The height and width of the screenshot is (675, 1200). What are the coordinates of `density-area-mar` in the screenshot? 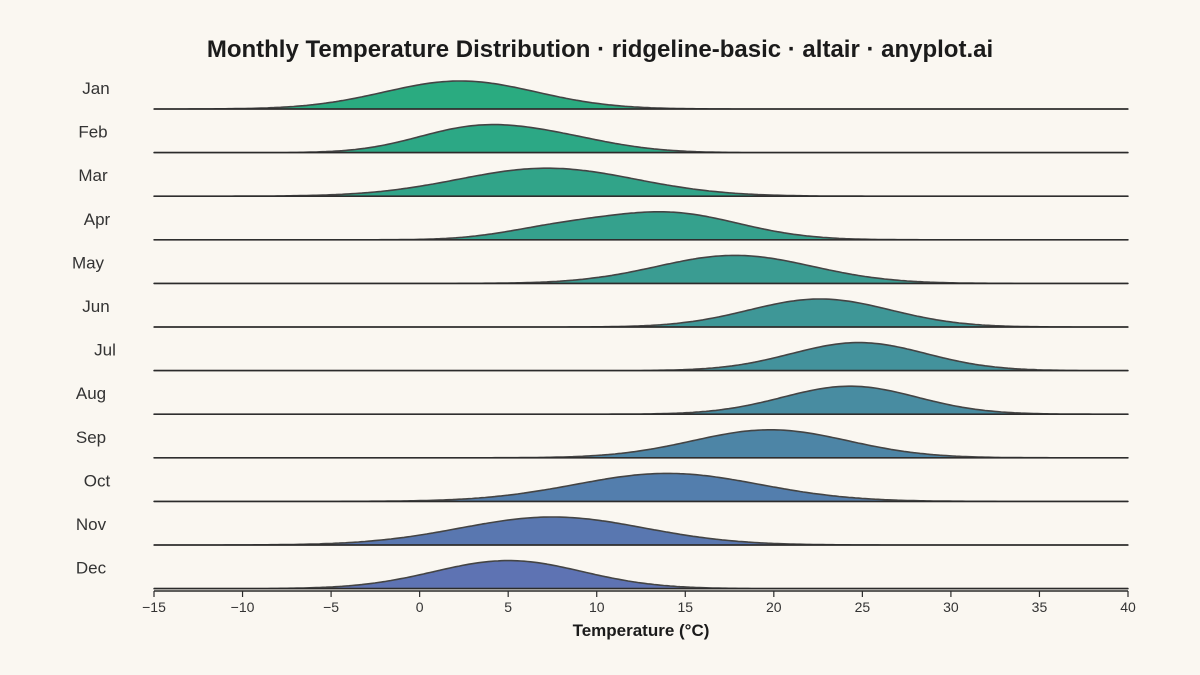 It's located at (641, 182).